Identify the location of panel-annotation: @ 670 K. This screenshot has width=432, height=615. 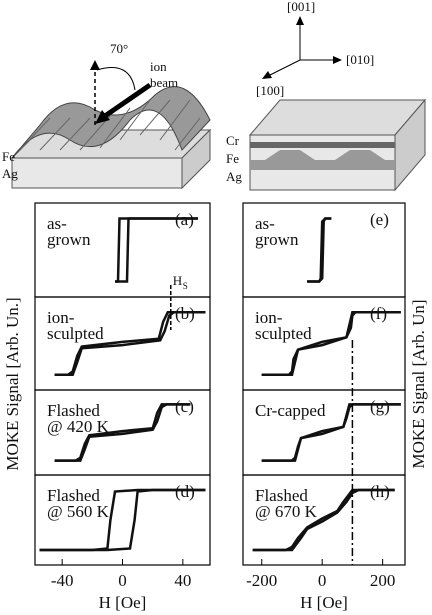
(286, 511).